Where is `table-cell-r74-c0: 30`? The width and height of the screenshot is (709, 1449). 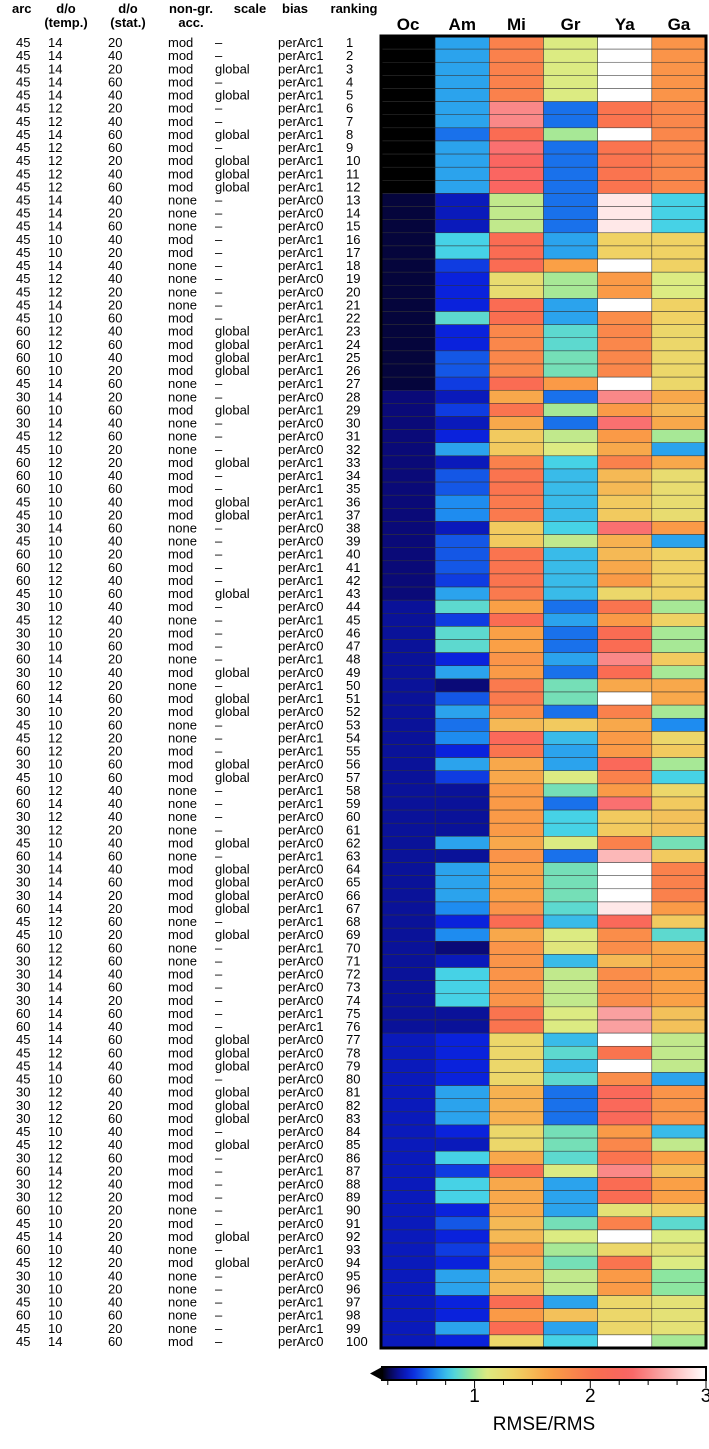
table-cell-r74-c0: 30 is located at coordinates (23, 1000).